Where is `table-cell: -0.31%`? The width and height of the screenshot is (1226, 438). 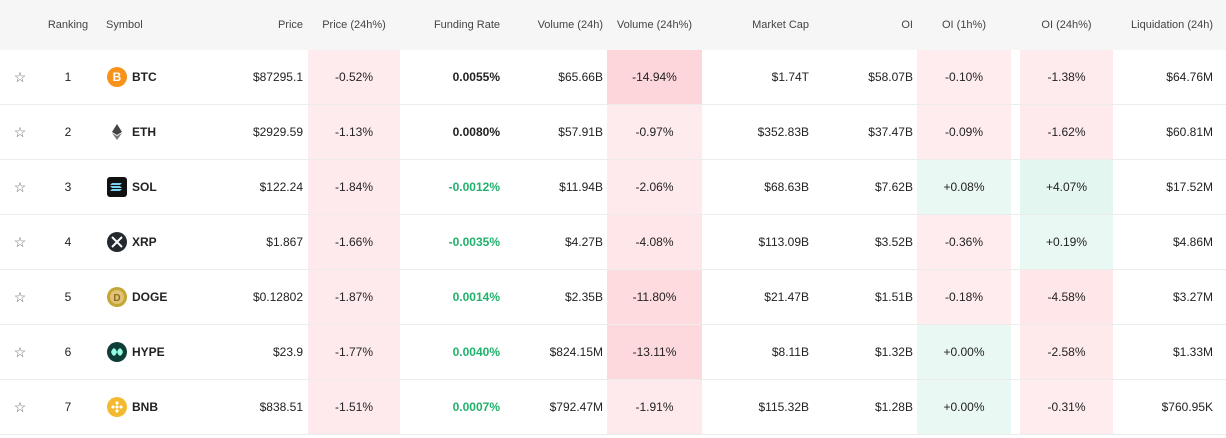
table-cell: -0.31% is located at coordinates (1066, 407).